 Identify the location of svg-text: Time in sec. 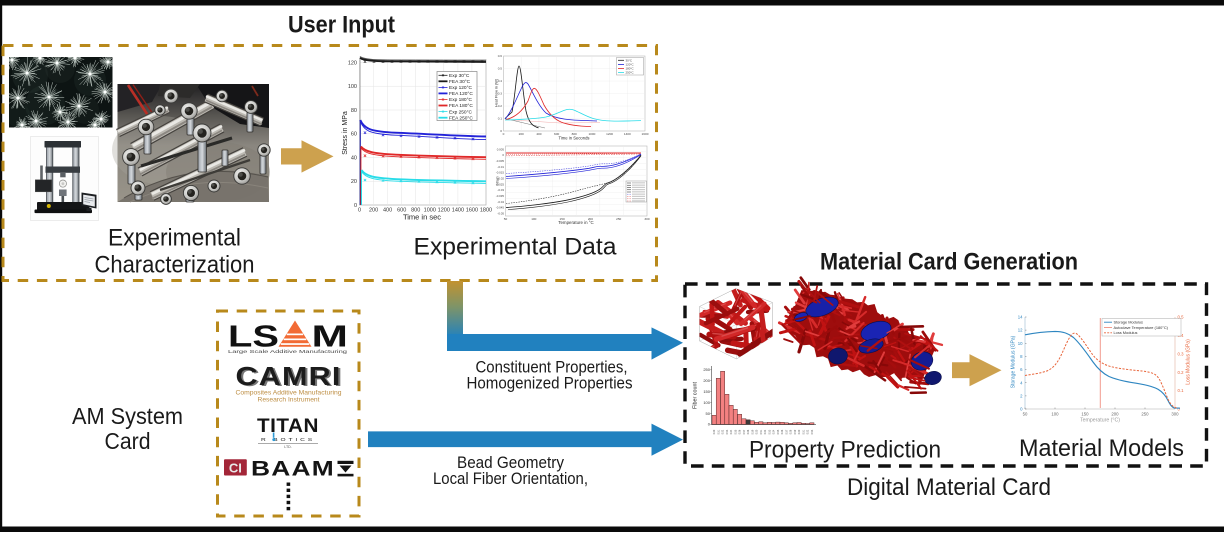
(422, 217).